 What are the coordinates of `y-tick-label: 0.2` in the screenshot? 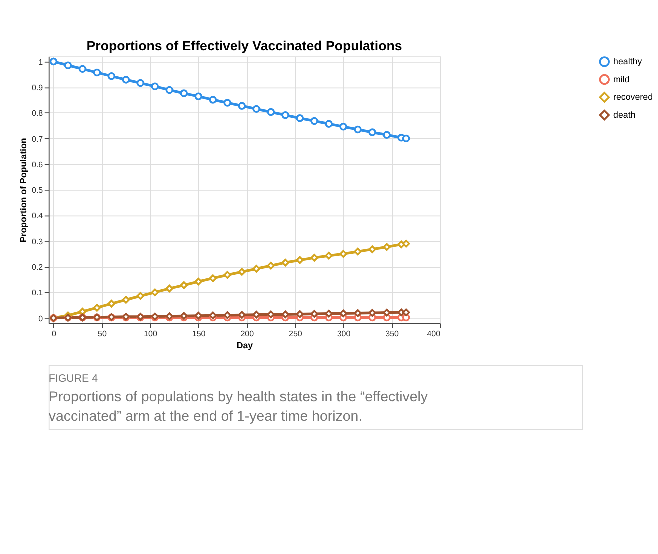 It's located at (38, 267).